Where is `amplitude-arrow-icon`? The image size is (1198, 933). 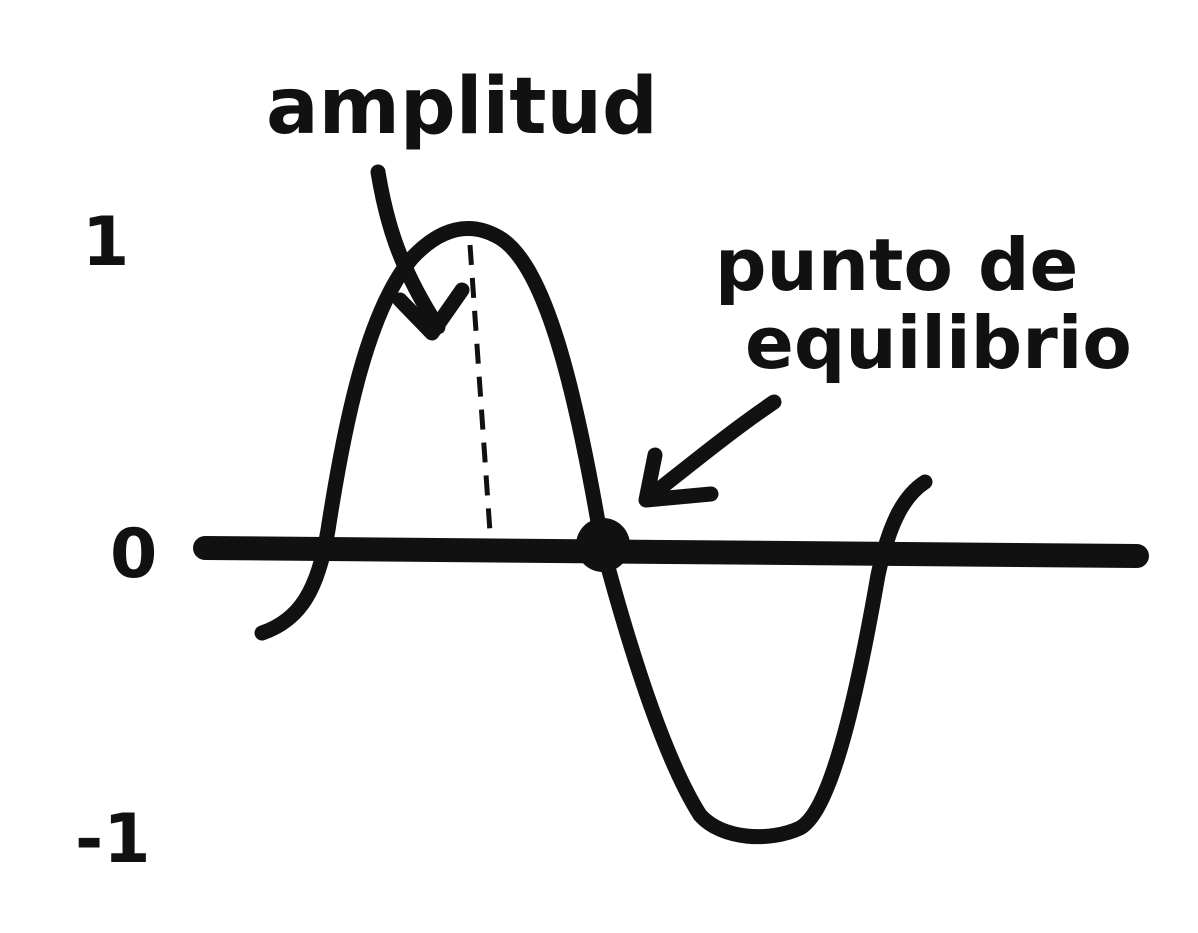
amplitude-arrow-icon is located at coordinates (420, 252).